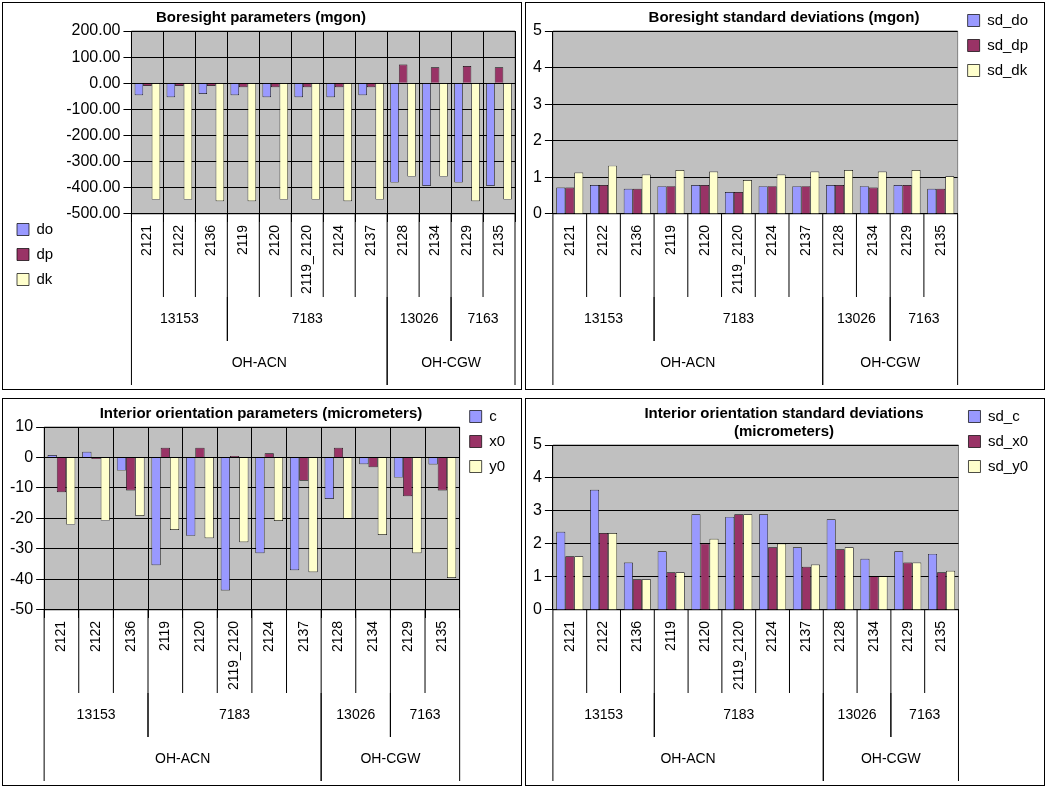  What do you see at coordinates (1007, 465) in the screenshot?
I see `legend-label: sd_y0` at bounding box center [1007, 465].